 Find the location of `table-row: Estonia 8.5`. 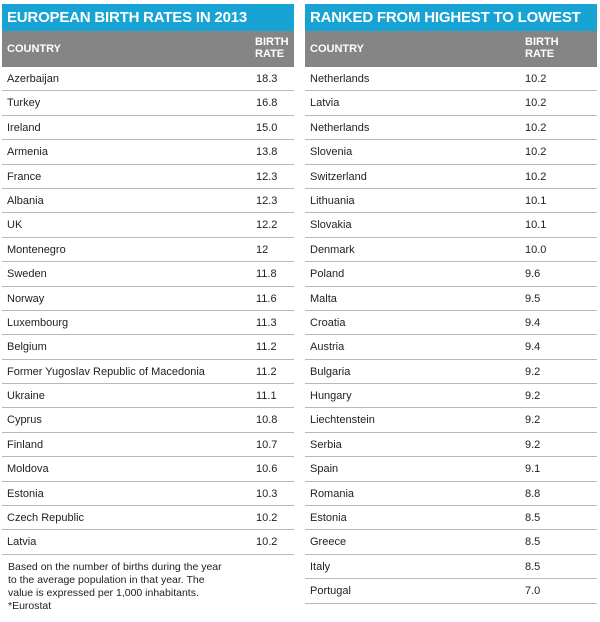

table-row: Estonia 8.5 is located at coordinates (451, 518).